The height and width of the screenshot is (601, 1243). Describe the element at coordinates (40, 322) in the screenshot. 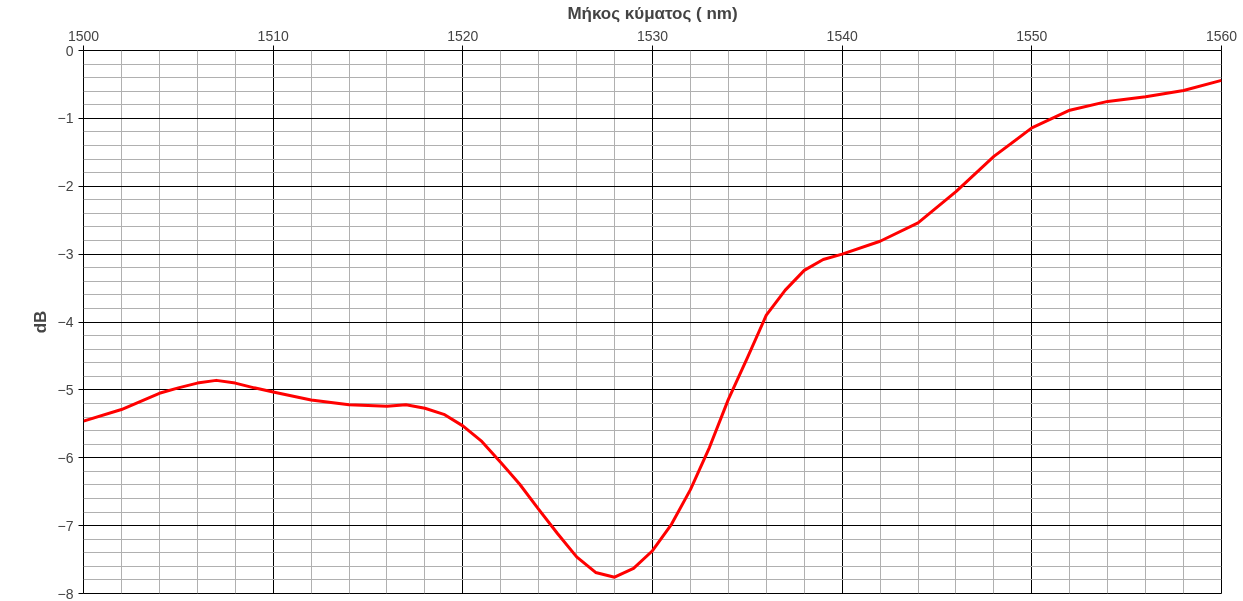

I see `y-axis-title: dB` at that location.